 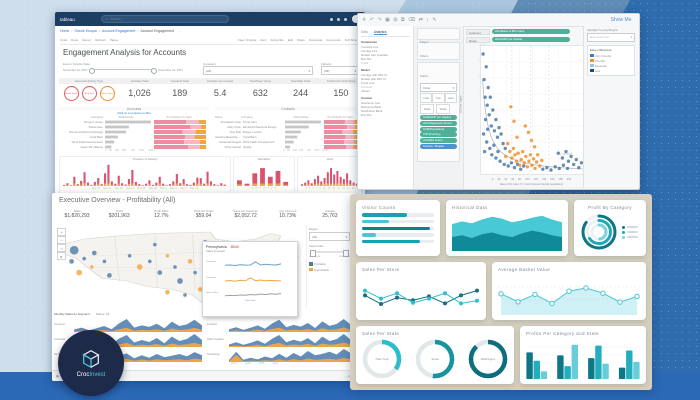 What do you see at coordinates (85, 30) in the screenshot?
I see `breadcrumb-project: Oracle Eloqua` at bounding box center [85, 30].